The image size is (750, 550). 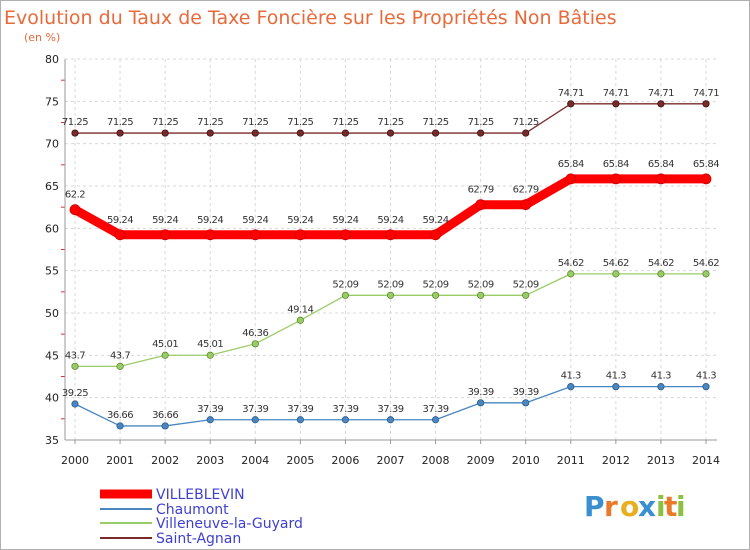 What do you see at coordinates (52, 228) in the screenshot?
I see `y-tick-label: 60` at bounding box center [52, 228].